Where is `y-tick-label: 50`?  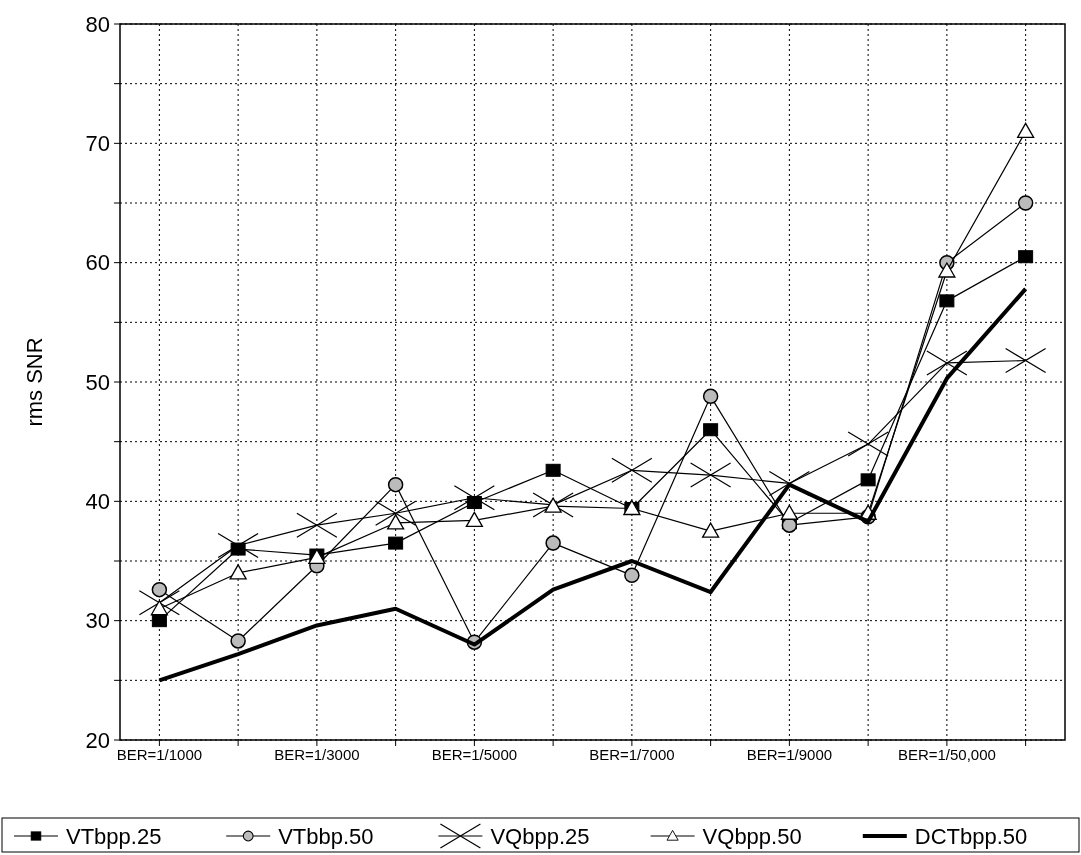
y-tick-label: 50 is located at coordinates (97, 382).